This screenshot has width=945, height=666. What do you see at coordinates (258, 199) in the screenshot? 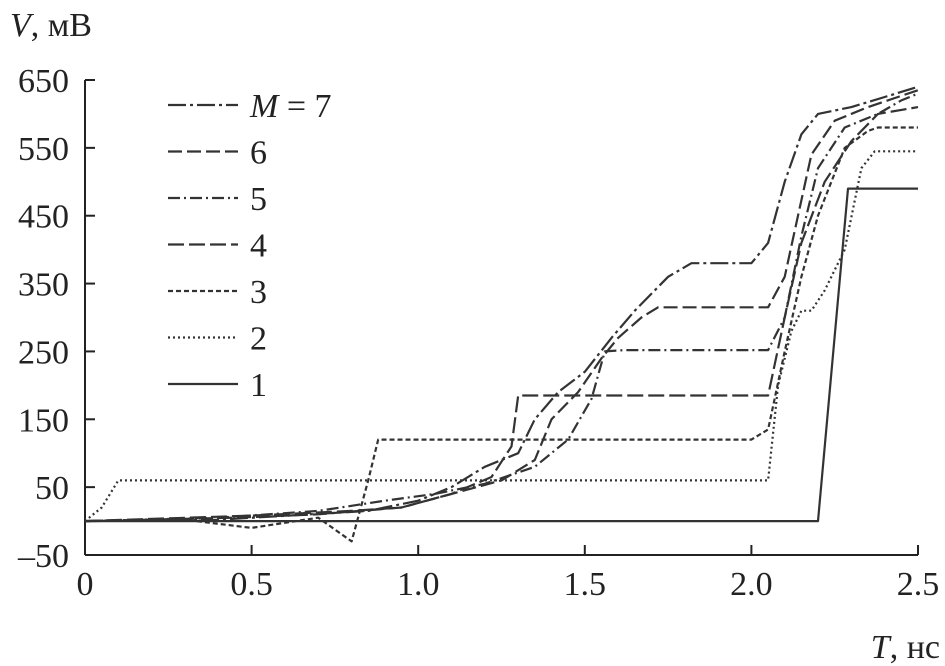
I see `legend-label-m5: 5` at bounding box center [258, 199].